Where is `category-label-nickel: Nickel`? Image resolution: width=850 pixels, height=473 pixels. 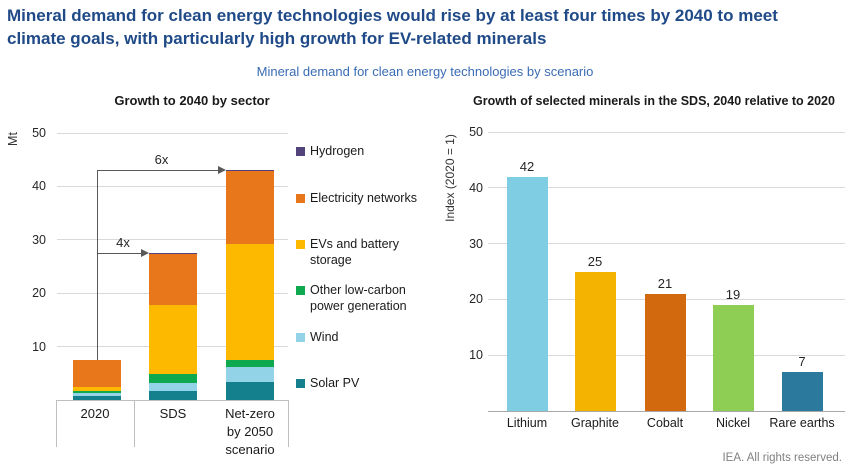 category-label-nickel: Nickel is located at coordinates (733, 423).